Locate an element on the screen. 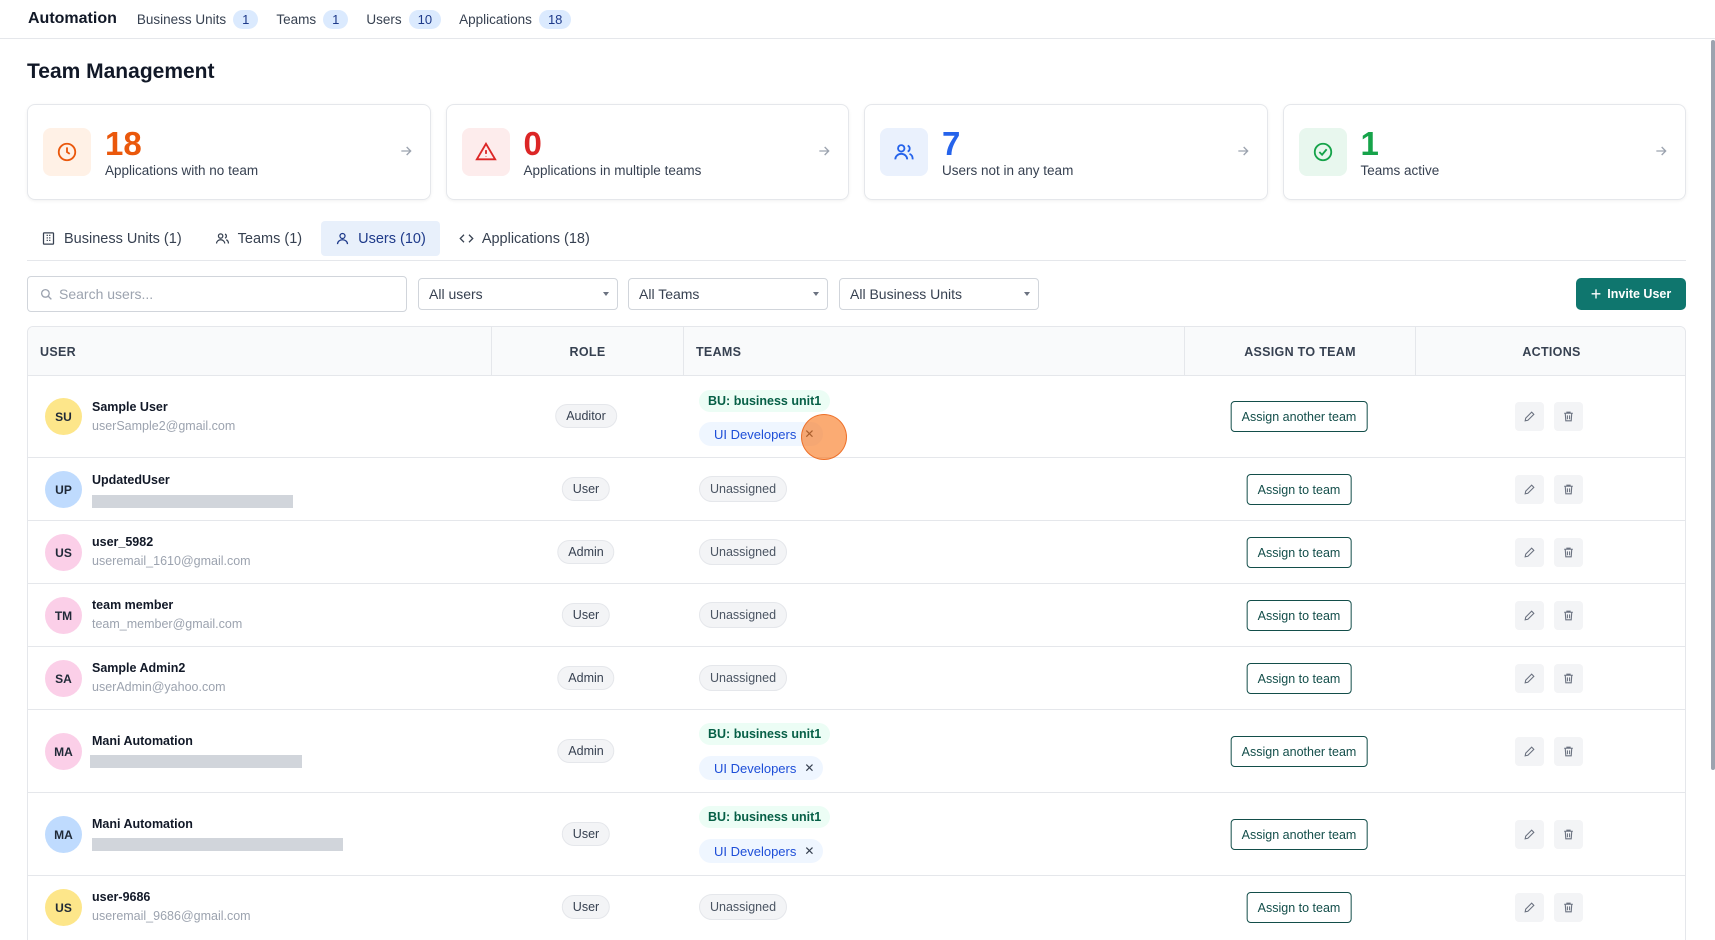  column-header-user: USER is located at coordinates (260, 351).